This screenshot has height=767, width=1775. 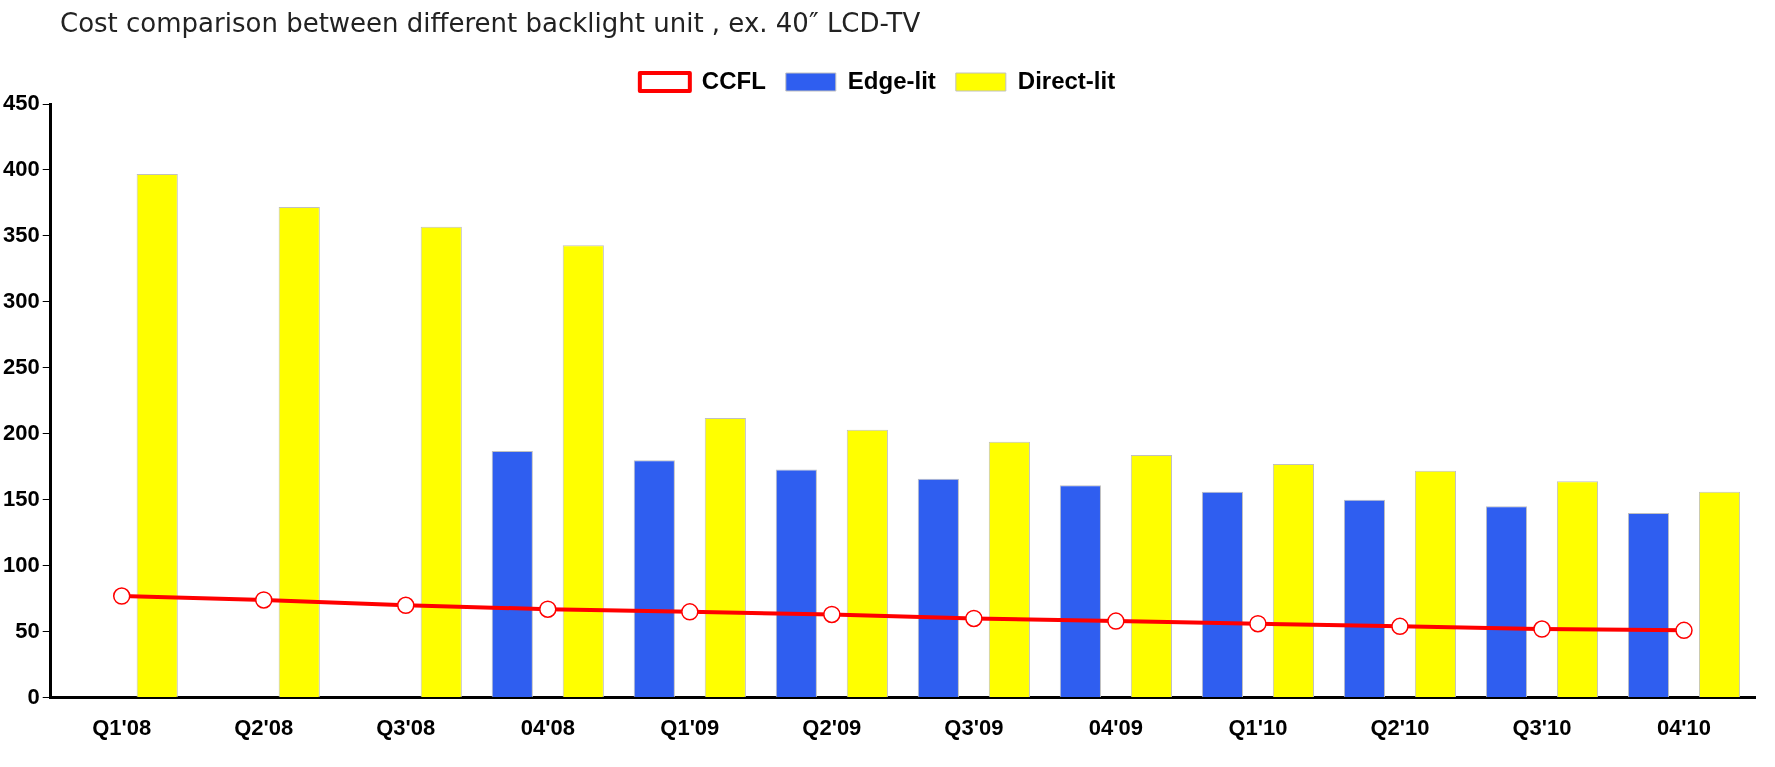 I want to click on y-tick-label: 250, so click(x=21, y=366).